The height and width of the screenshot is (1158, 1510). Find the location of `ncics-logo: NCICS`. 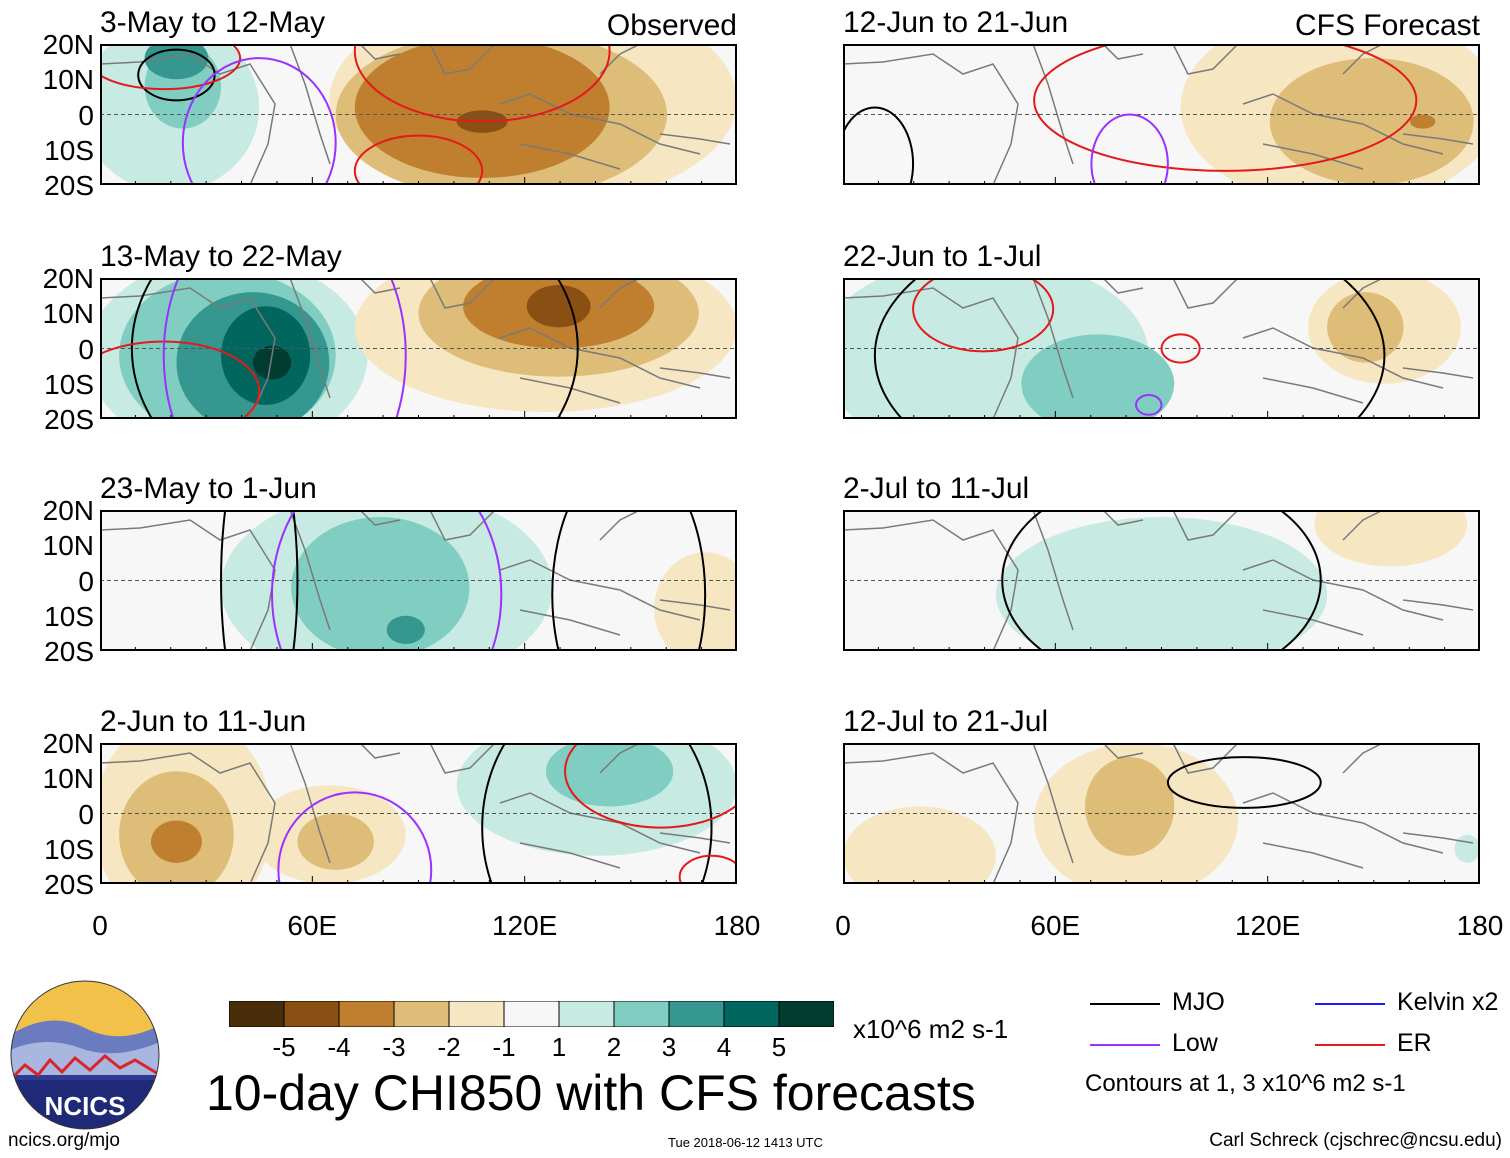

ncics-logo: NCICS is located at coordinates (85, 1055).